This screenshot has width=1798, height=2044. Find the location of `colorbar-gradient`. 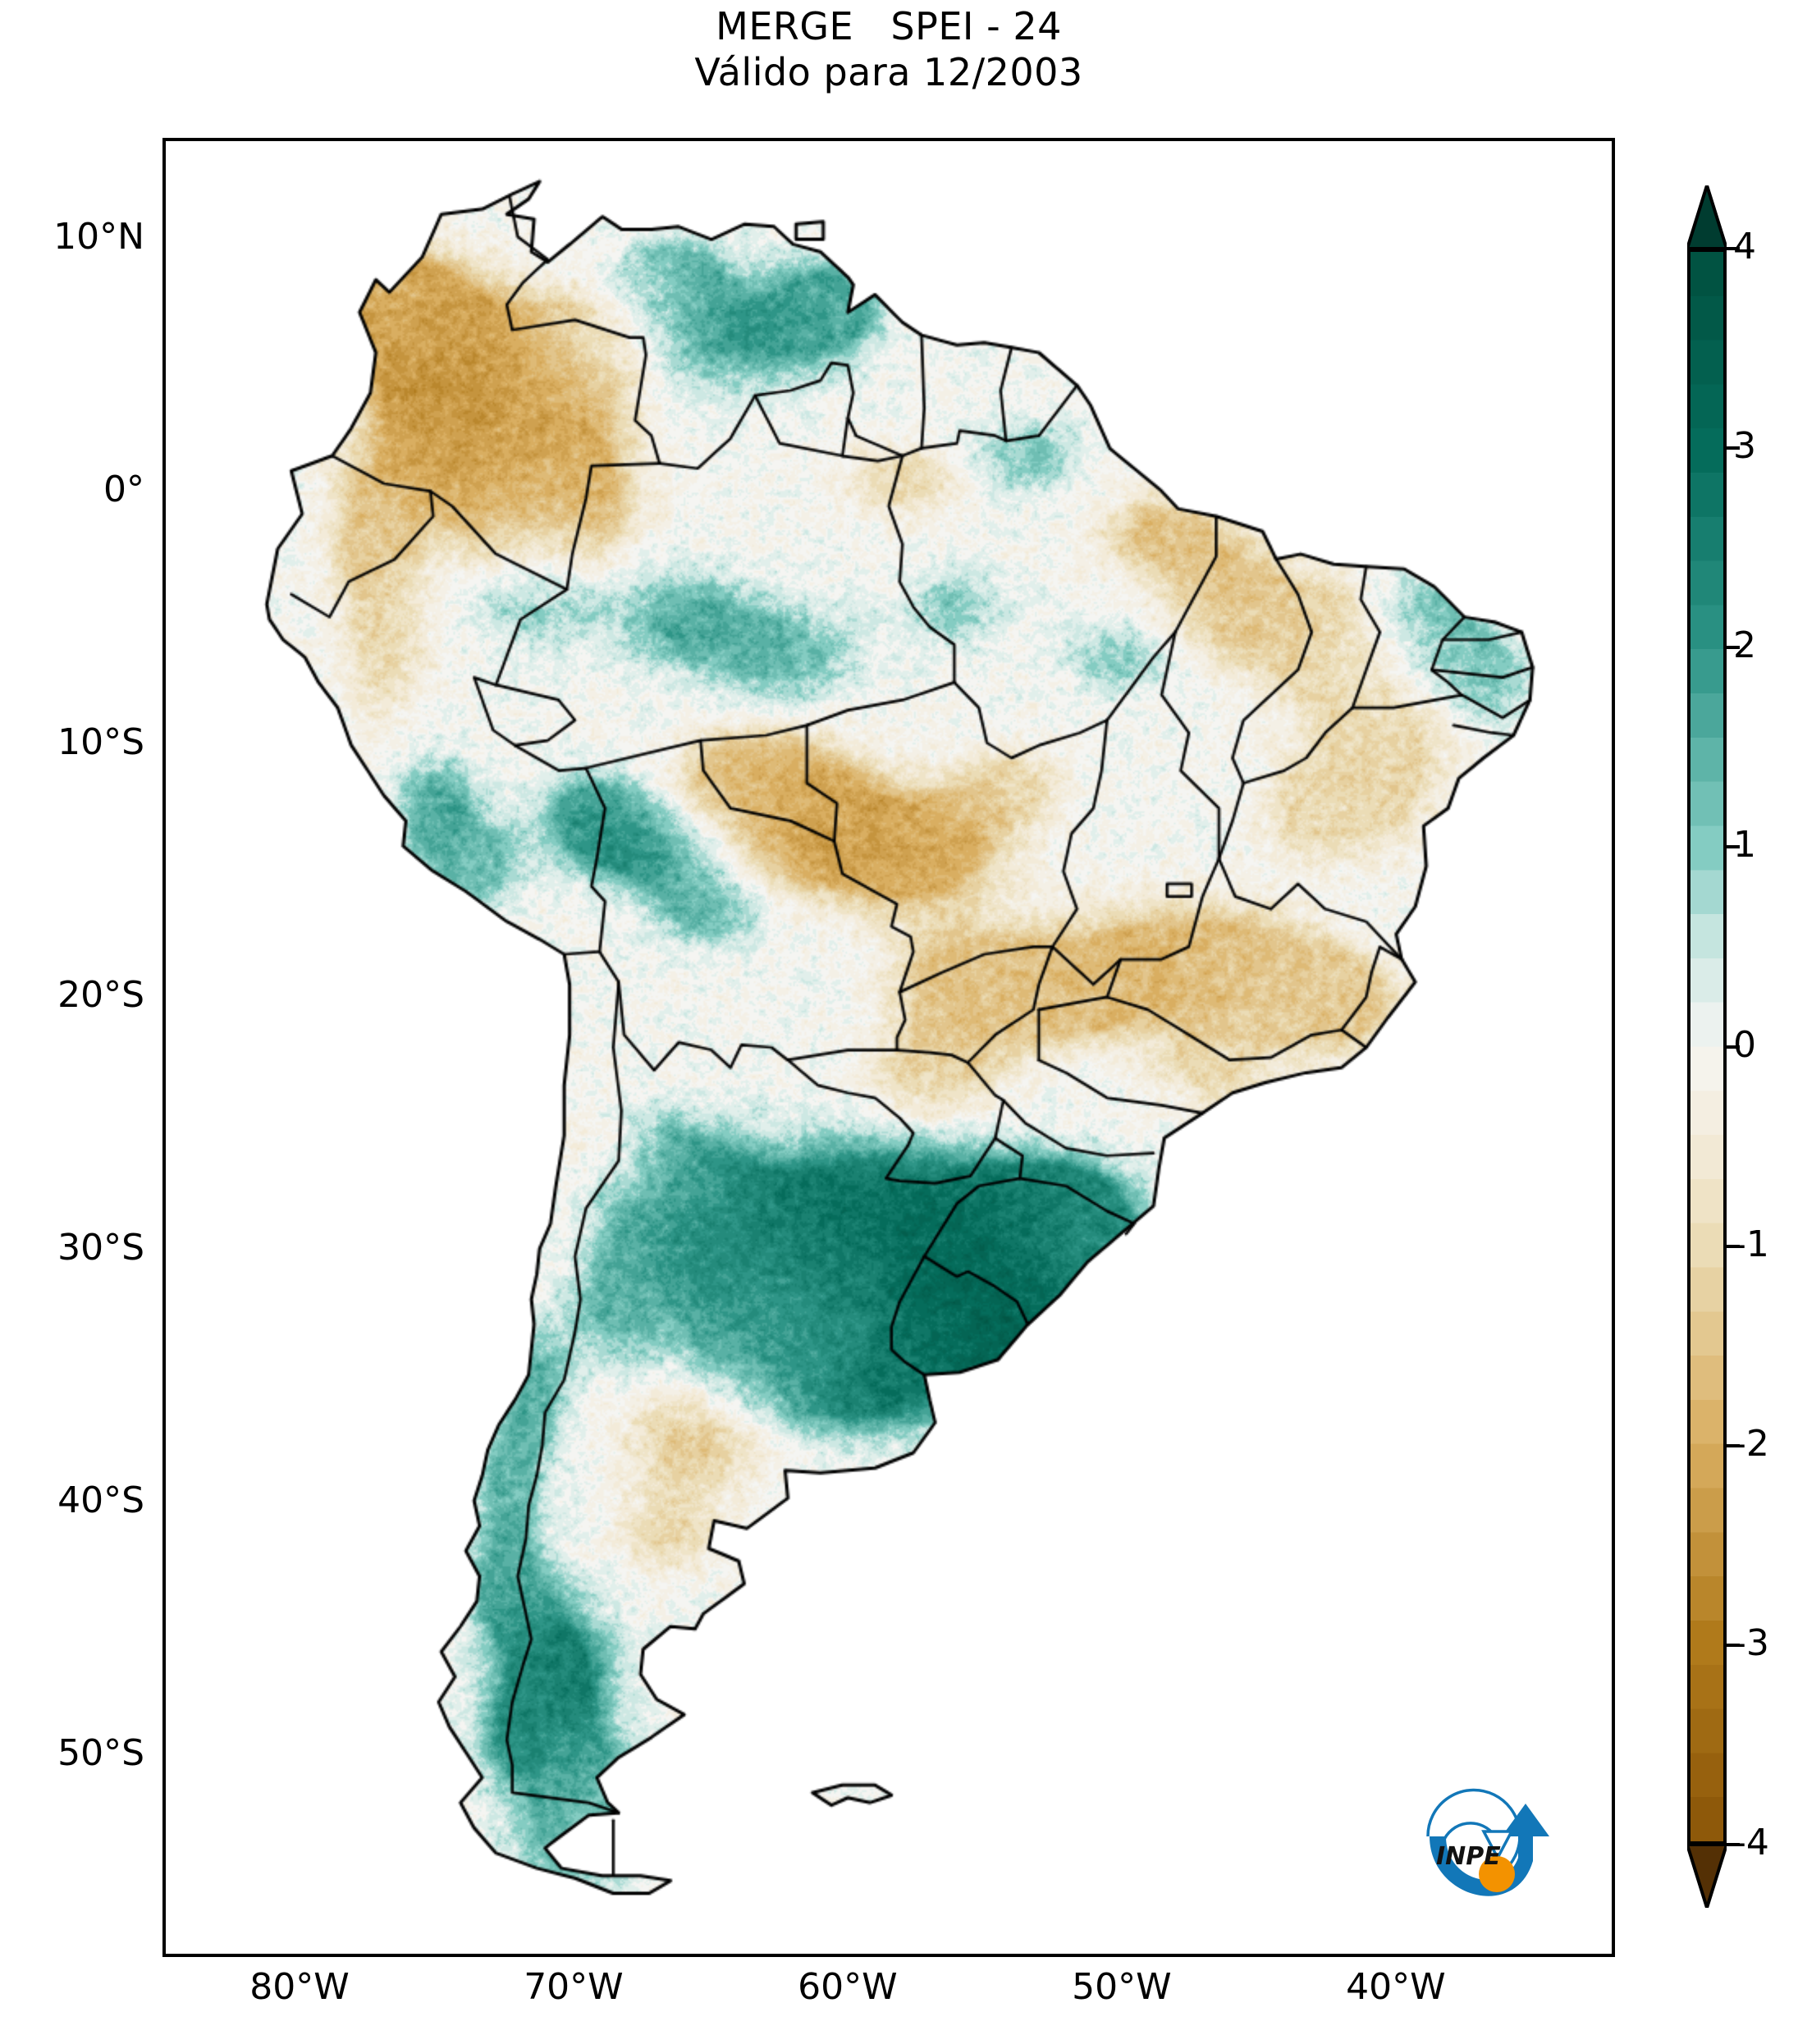

colorbar-gradient is located at coordinates (1706, 1046).